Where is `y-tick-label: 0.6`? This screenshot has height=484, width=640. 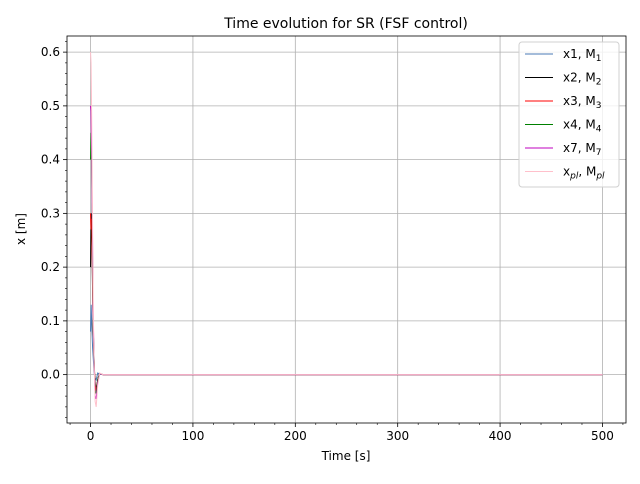
y-tick-label: 0.6 is located at coordinates (50, 52).